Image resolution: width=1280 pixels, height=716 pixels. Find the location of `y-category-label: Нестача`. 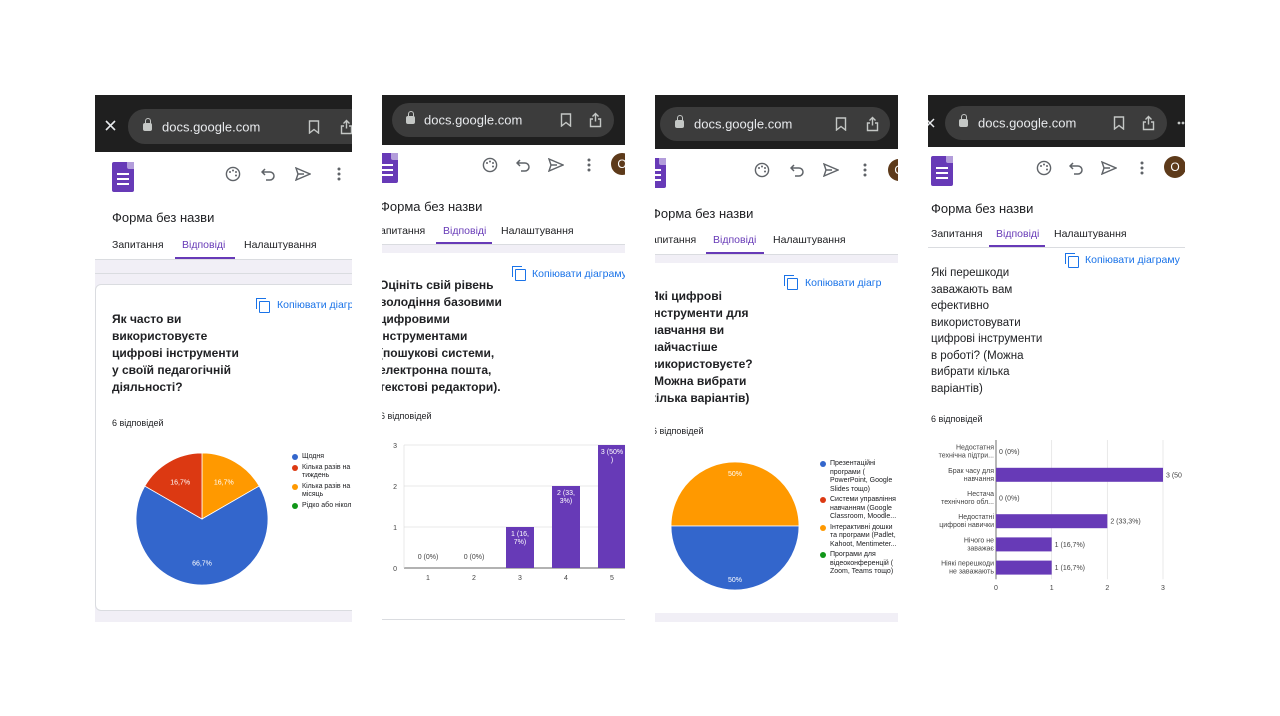

y-category-label: Нестача is located at coordinates (980, 494).